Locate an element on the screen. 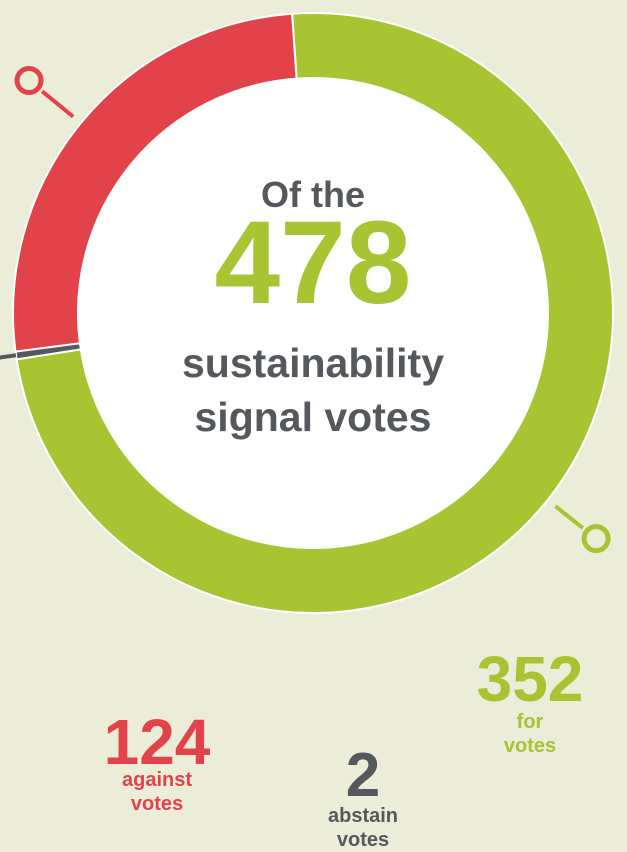 This screenshot has height=852, width=627. slice-label-against: 124 against votes is located at coordinates (157, 760).